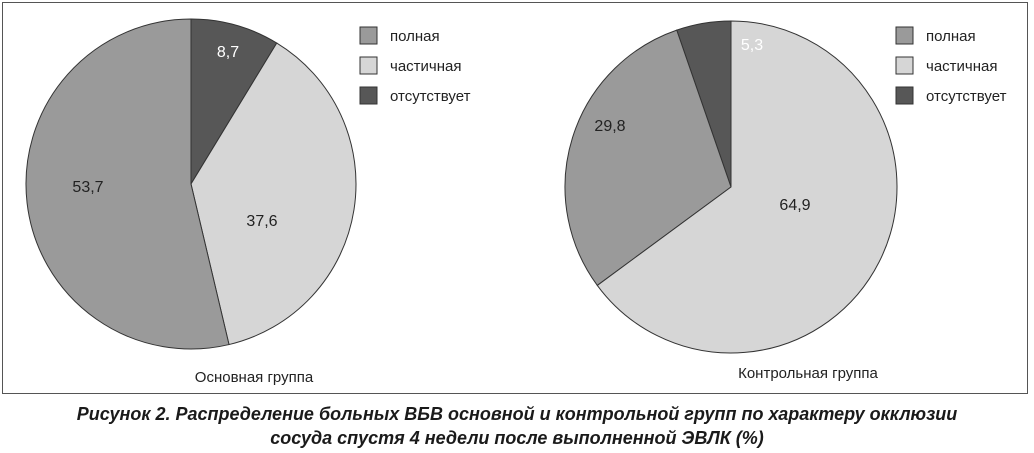 The width and height of the screenshot is (1034, 453). Describe the element at coordinates (234, 102) in the screenshot. I see `pie-slice-absent` at that location.